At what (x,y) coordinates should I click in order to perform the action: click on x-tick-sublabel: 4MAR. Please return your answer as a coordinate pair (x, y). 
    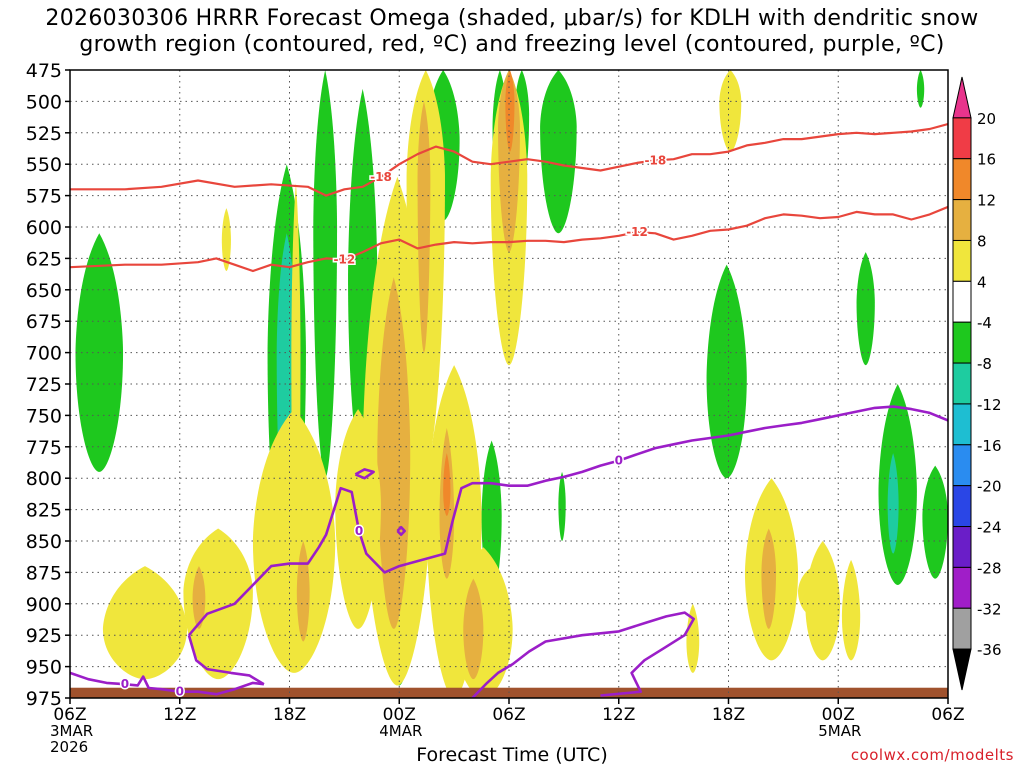
    Looking at the image, I should click on (400, 731).